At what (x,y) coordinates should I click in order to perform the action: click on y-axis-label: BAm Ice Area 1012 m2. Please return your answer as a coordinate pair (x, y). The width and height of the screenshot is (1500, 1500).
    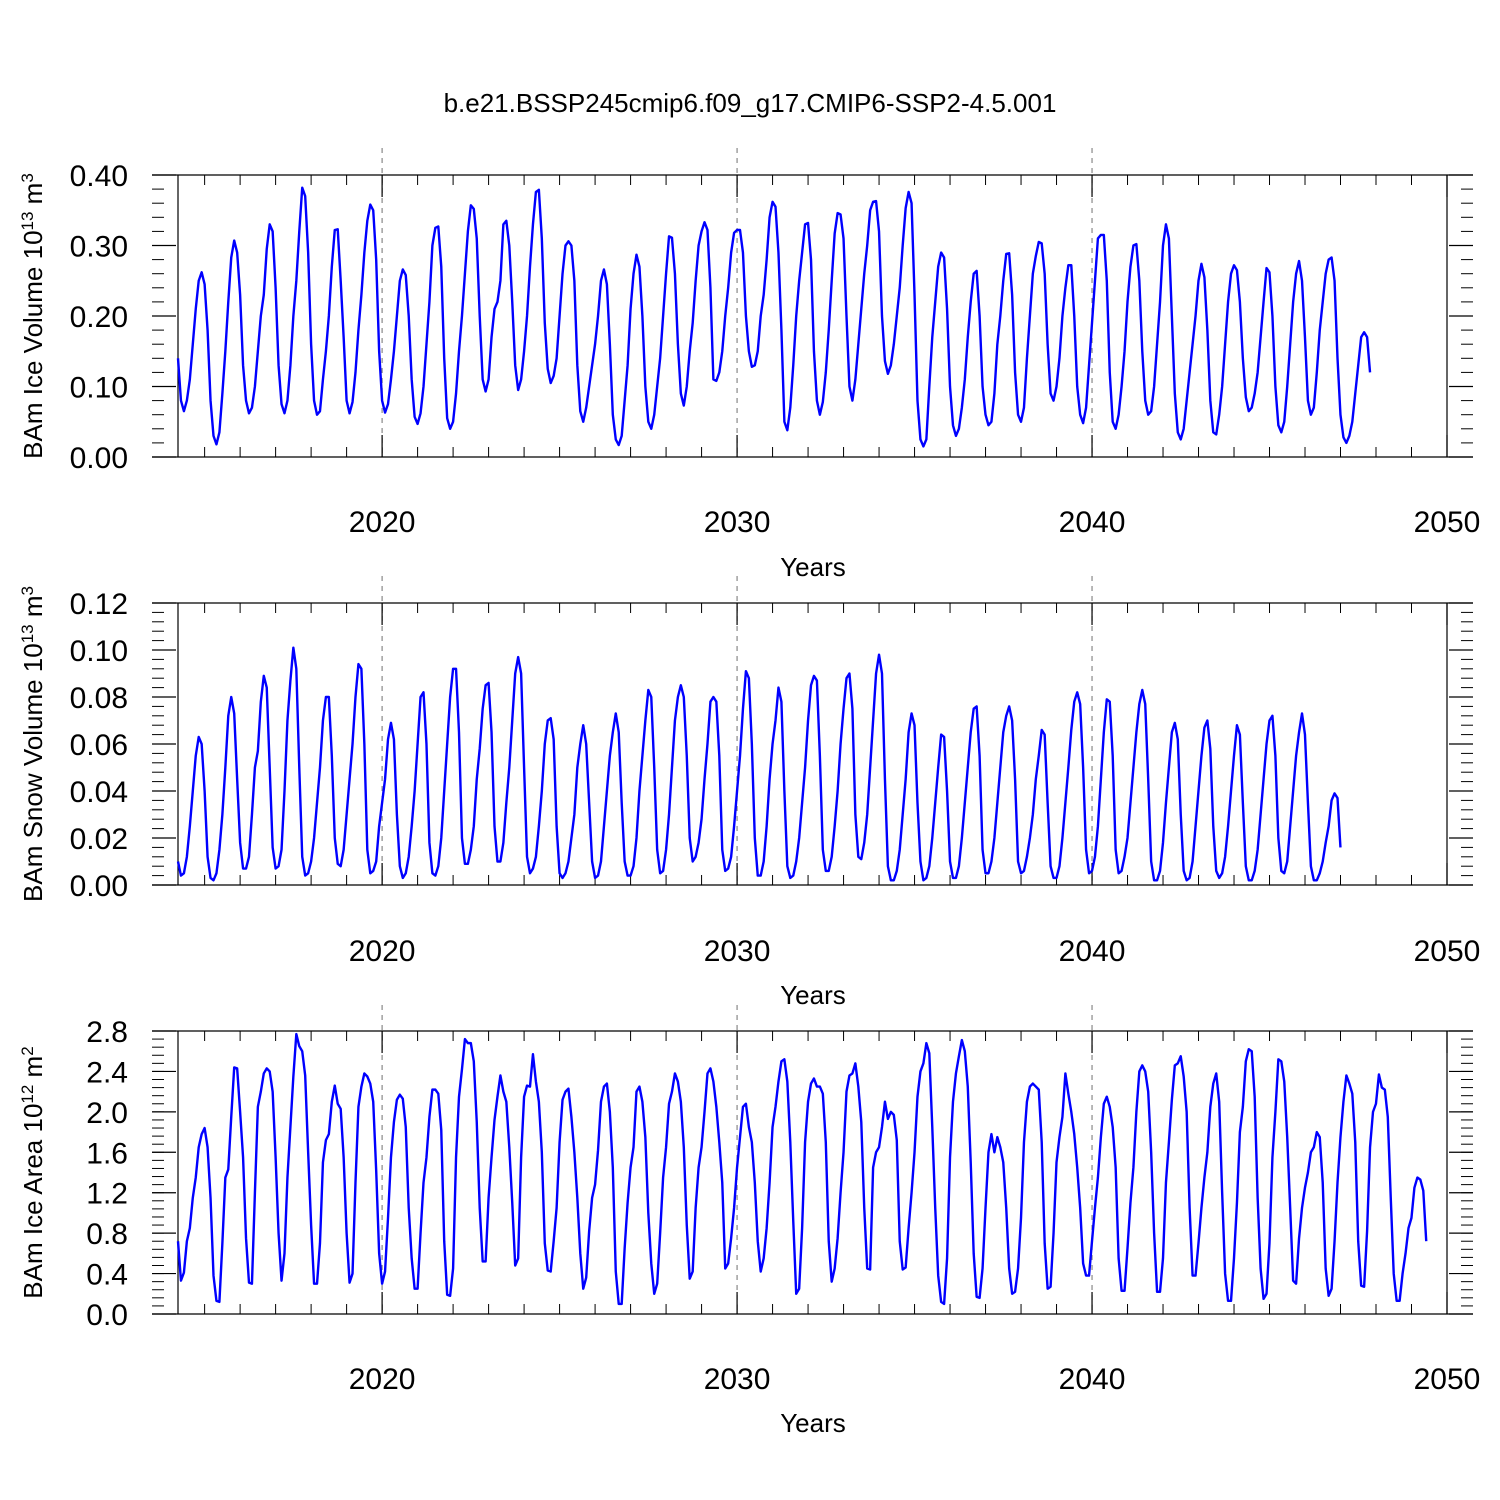
    Looking at the image, I should click on (33, 1172).